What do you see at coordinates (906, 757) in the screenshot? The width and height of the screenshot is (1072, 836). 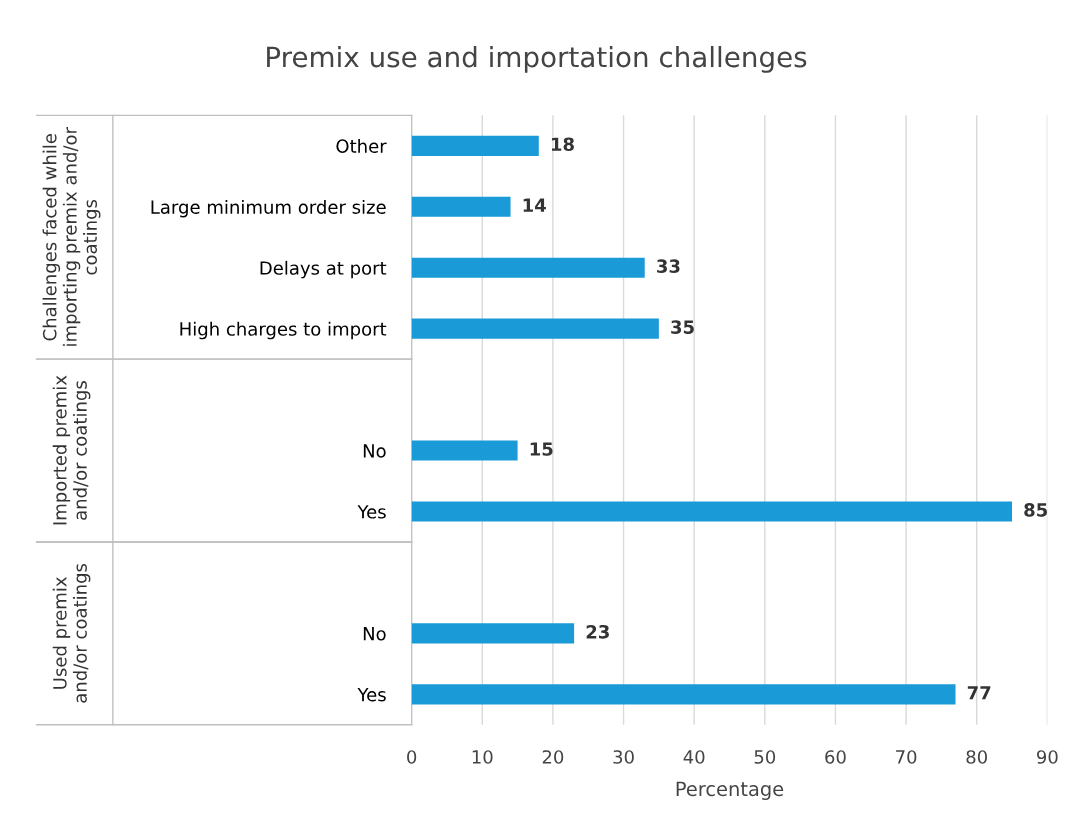 I see `x-tick-label: 70` at bounding box center [906, 757].